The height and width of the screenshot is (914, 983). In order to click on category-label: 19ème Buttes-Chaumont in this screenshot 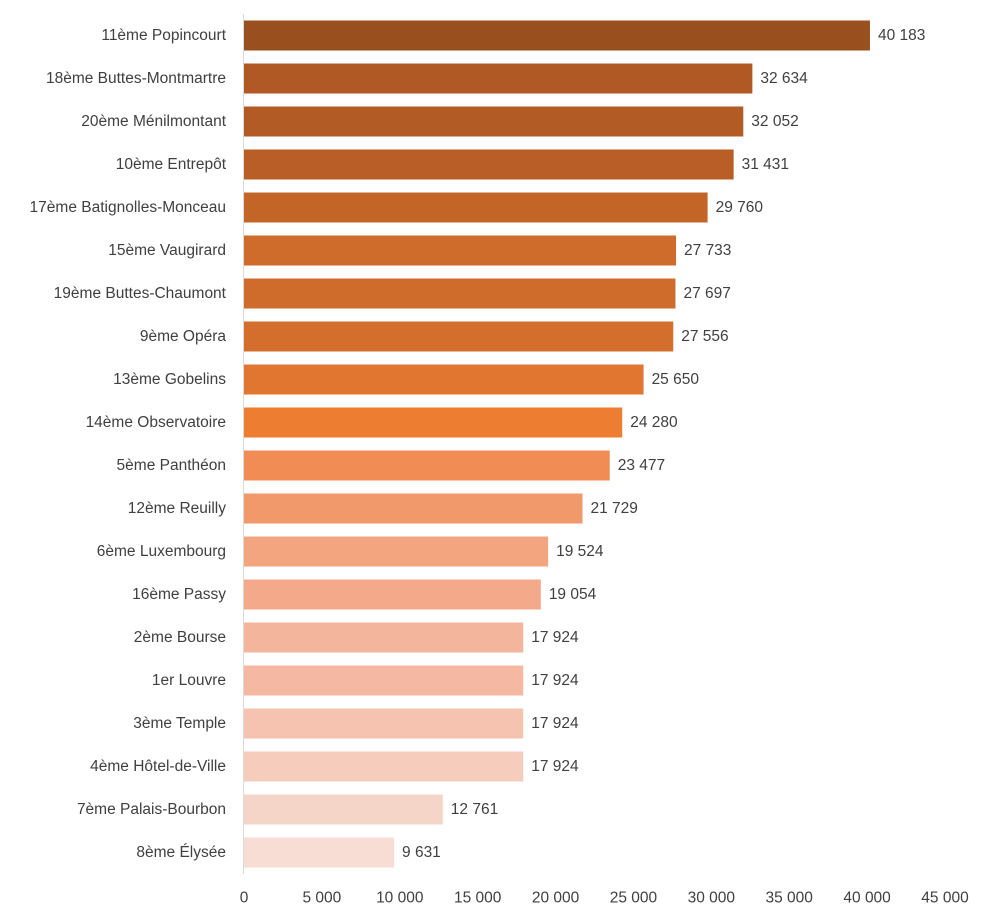, I will do `click(140, 293)`.